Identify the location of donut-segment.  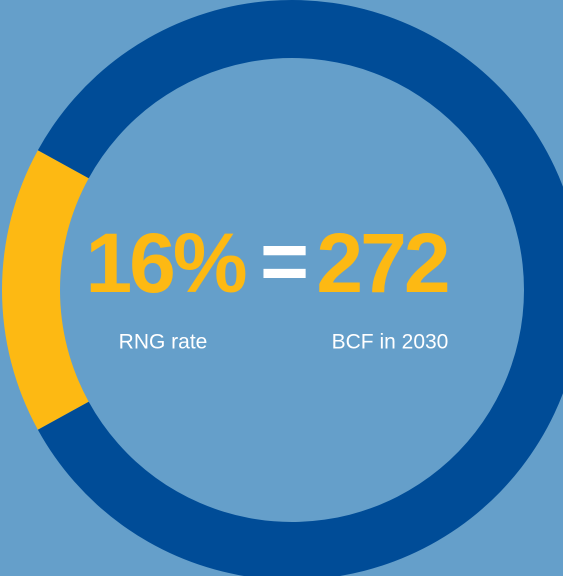
(45, 290).